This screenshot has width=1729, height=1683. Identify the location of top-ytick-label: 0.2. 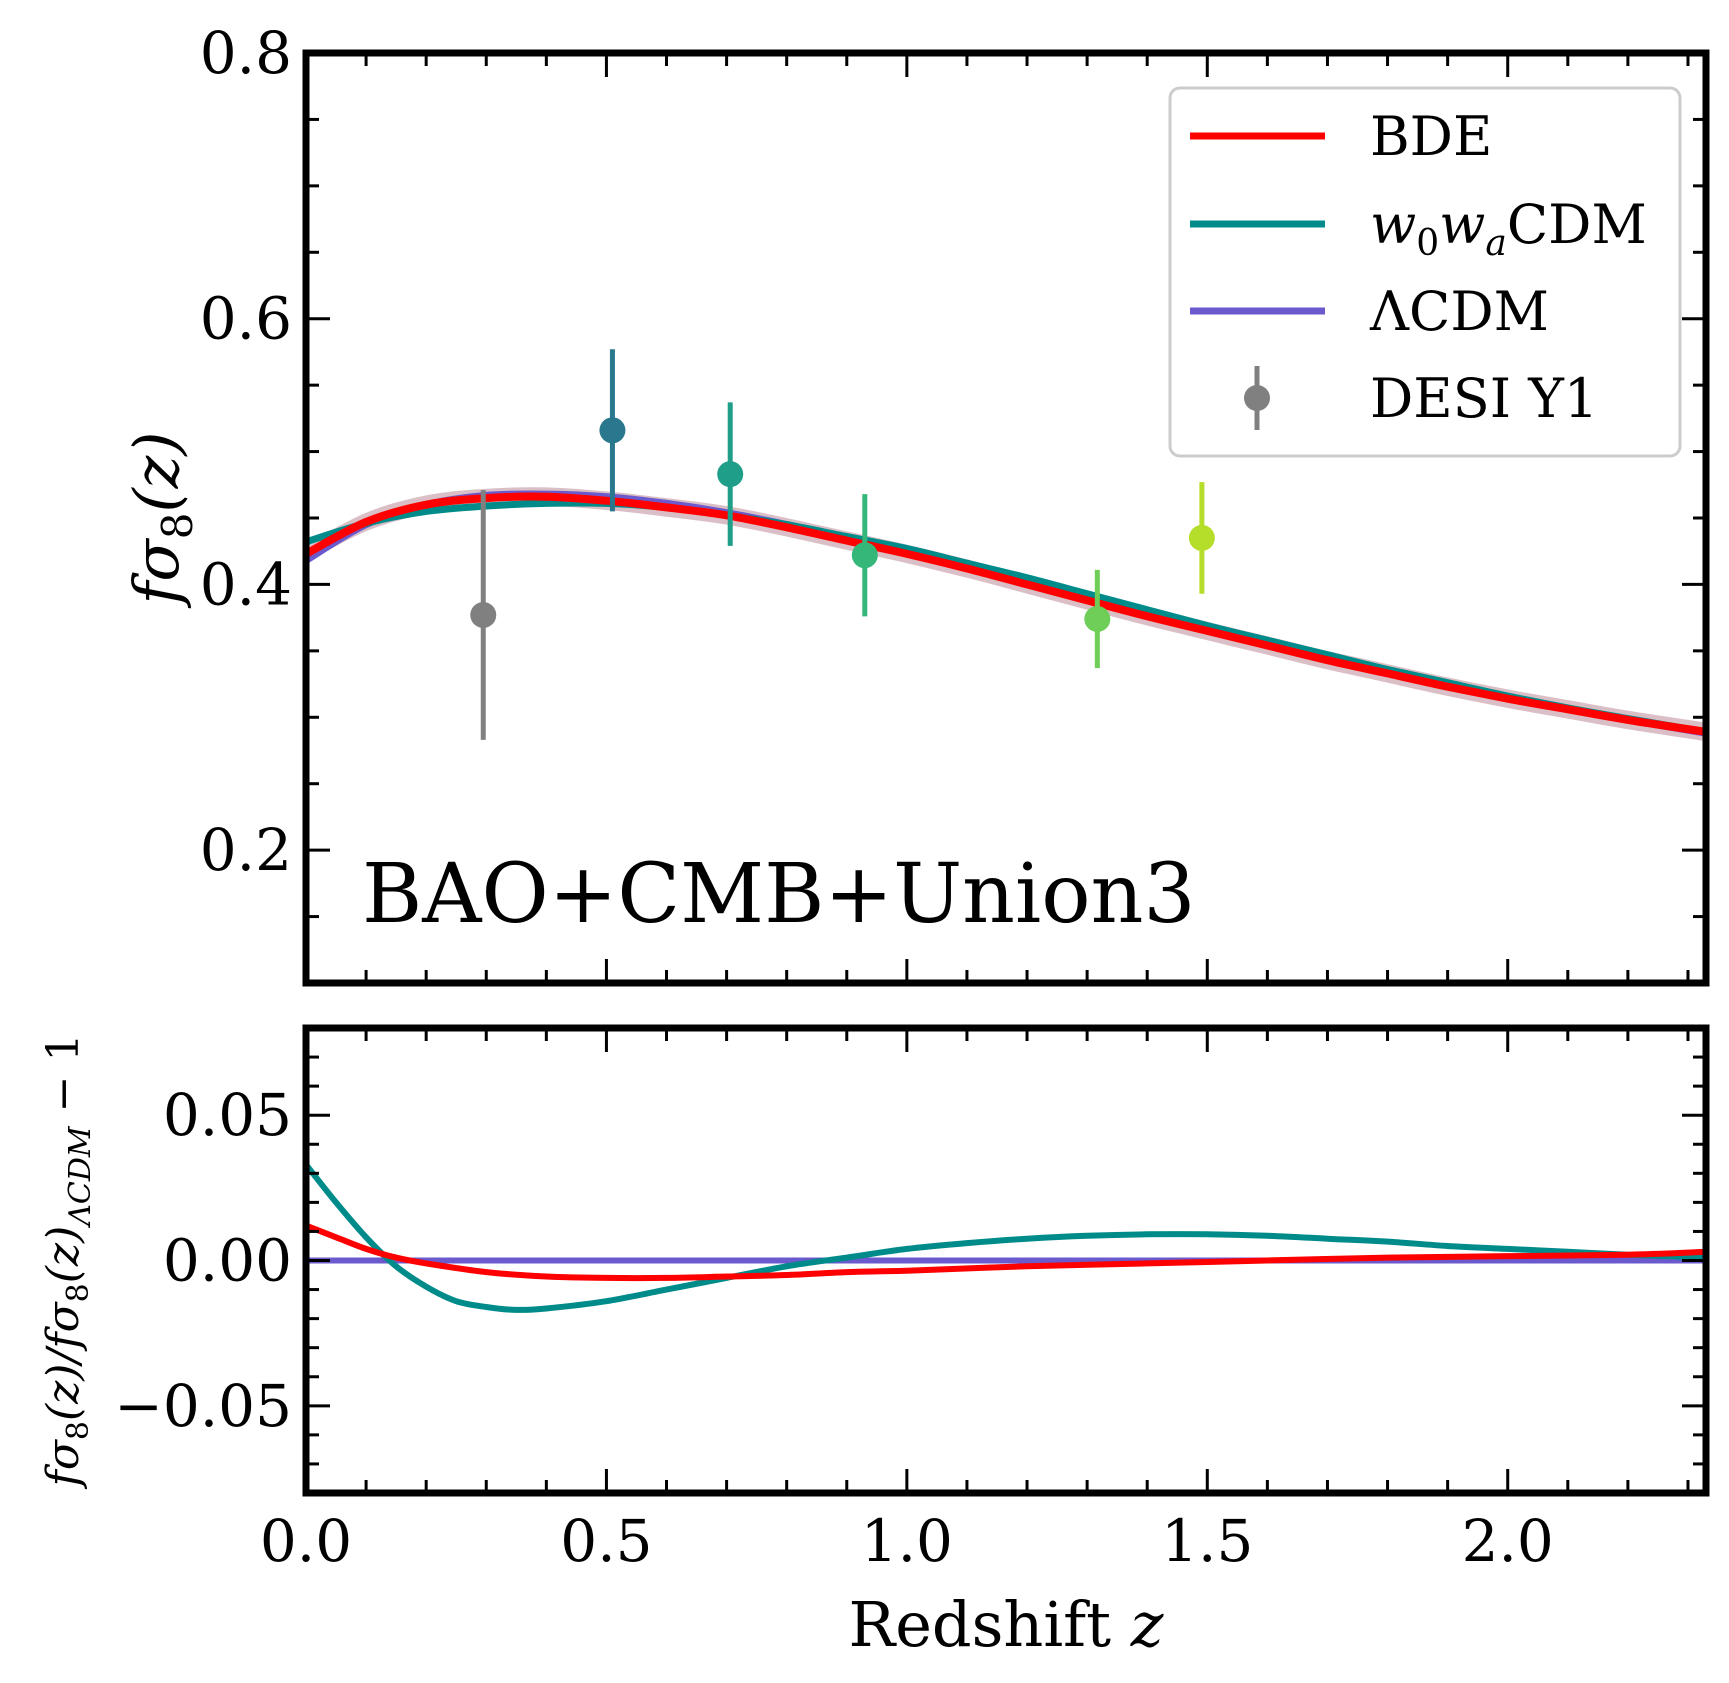
(246, 850).